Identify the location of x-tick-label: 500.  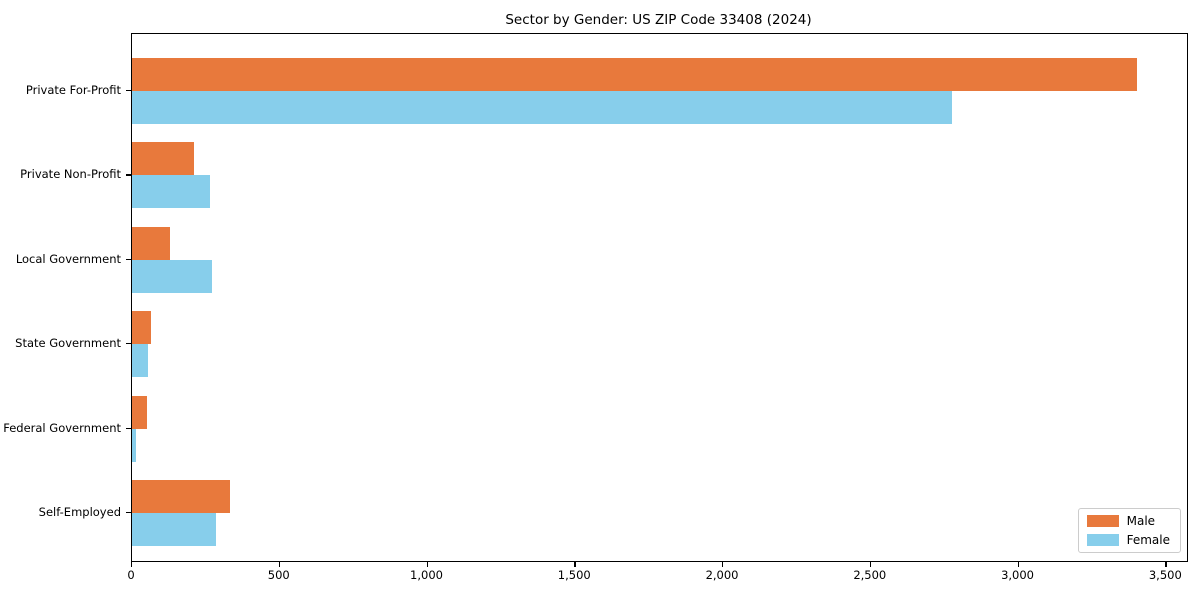
(278, 575).